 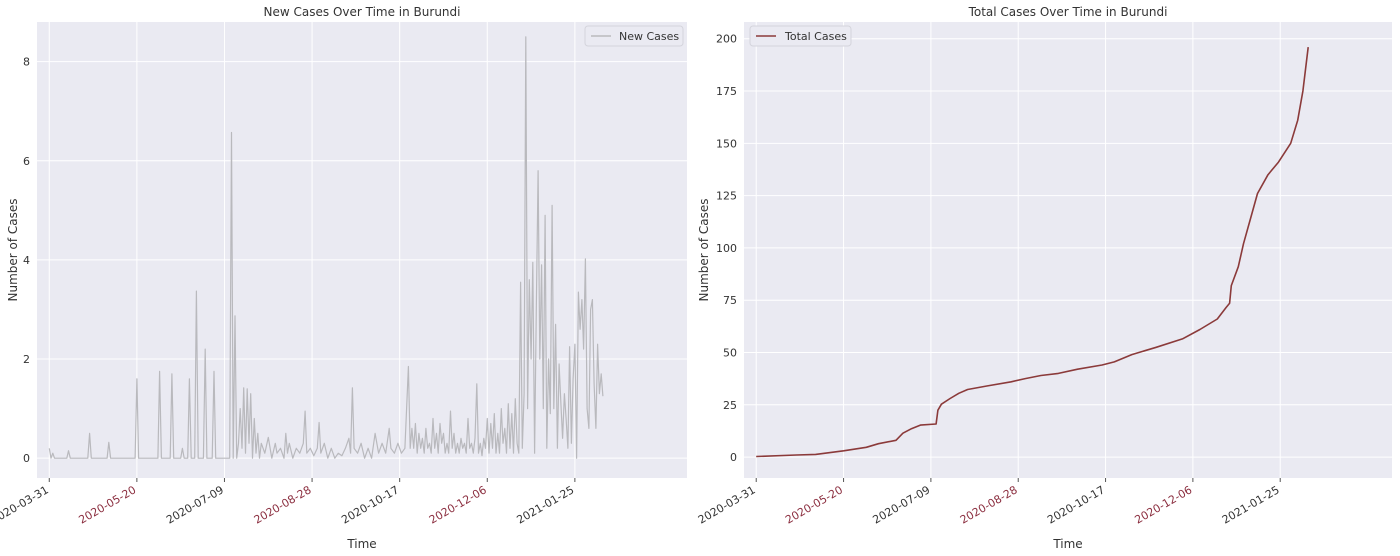 I want to click on new-cases-legend-label: New Cases, so click(x=649, y=36).